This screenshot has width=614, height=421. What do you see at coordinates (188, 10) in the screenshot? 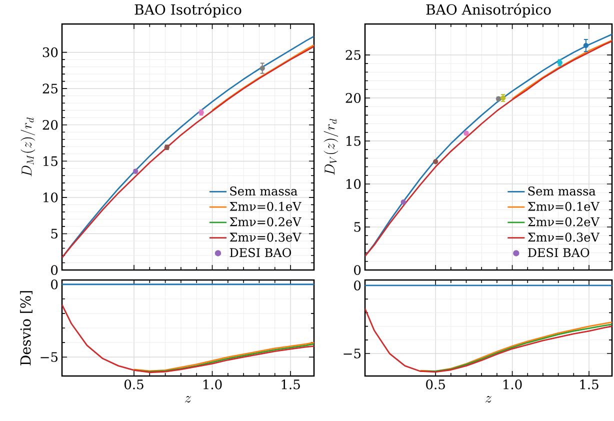
I see `chart-title: BAO Isotrópico` at bounding box center [188, 10].